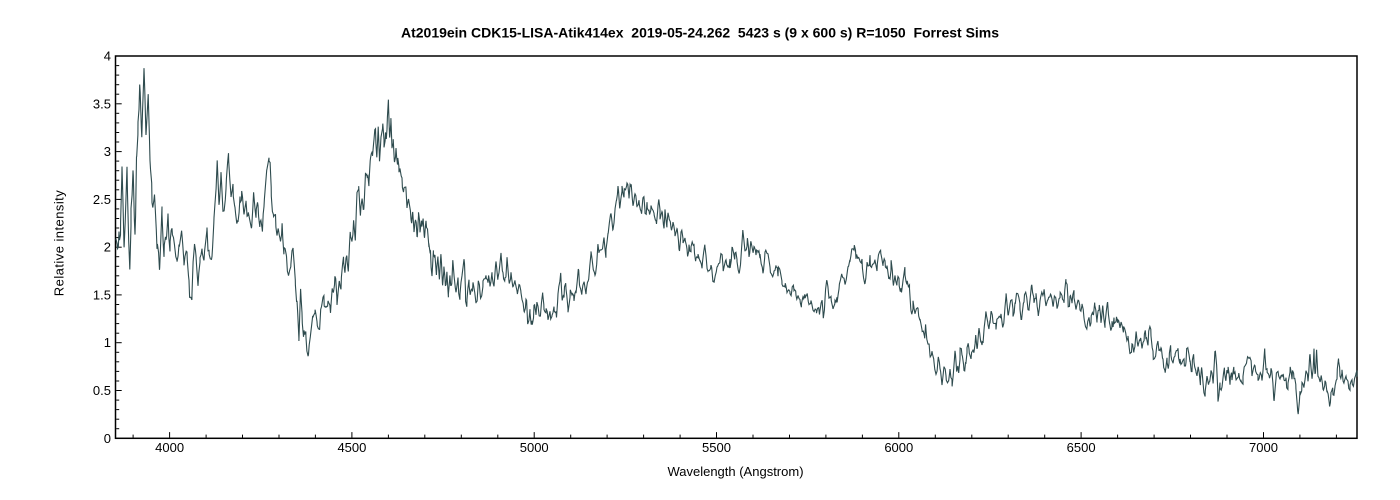 The width and height of the screenshot is (1400, 500). I want to click on svg-text: 5000, so click(534, 447).